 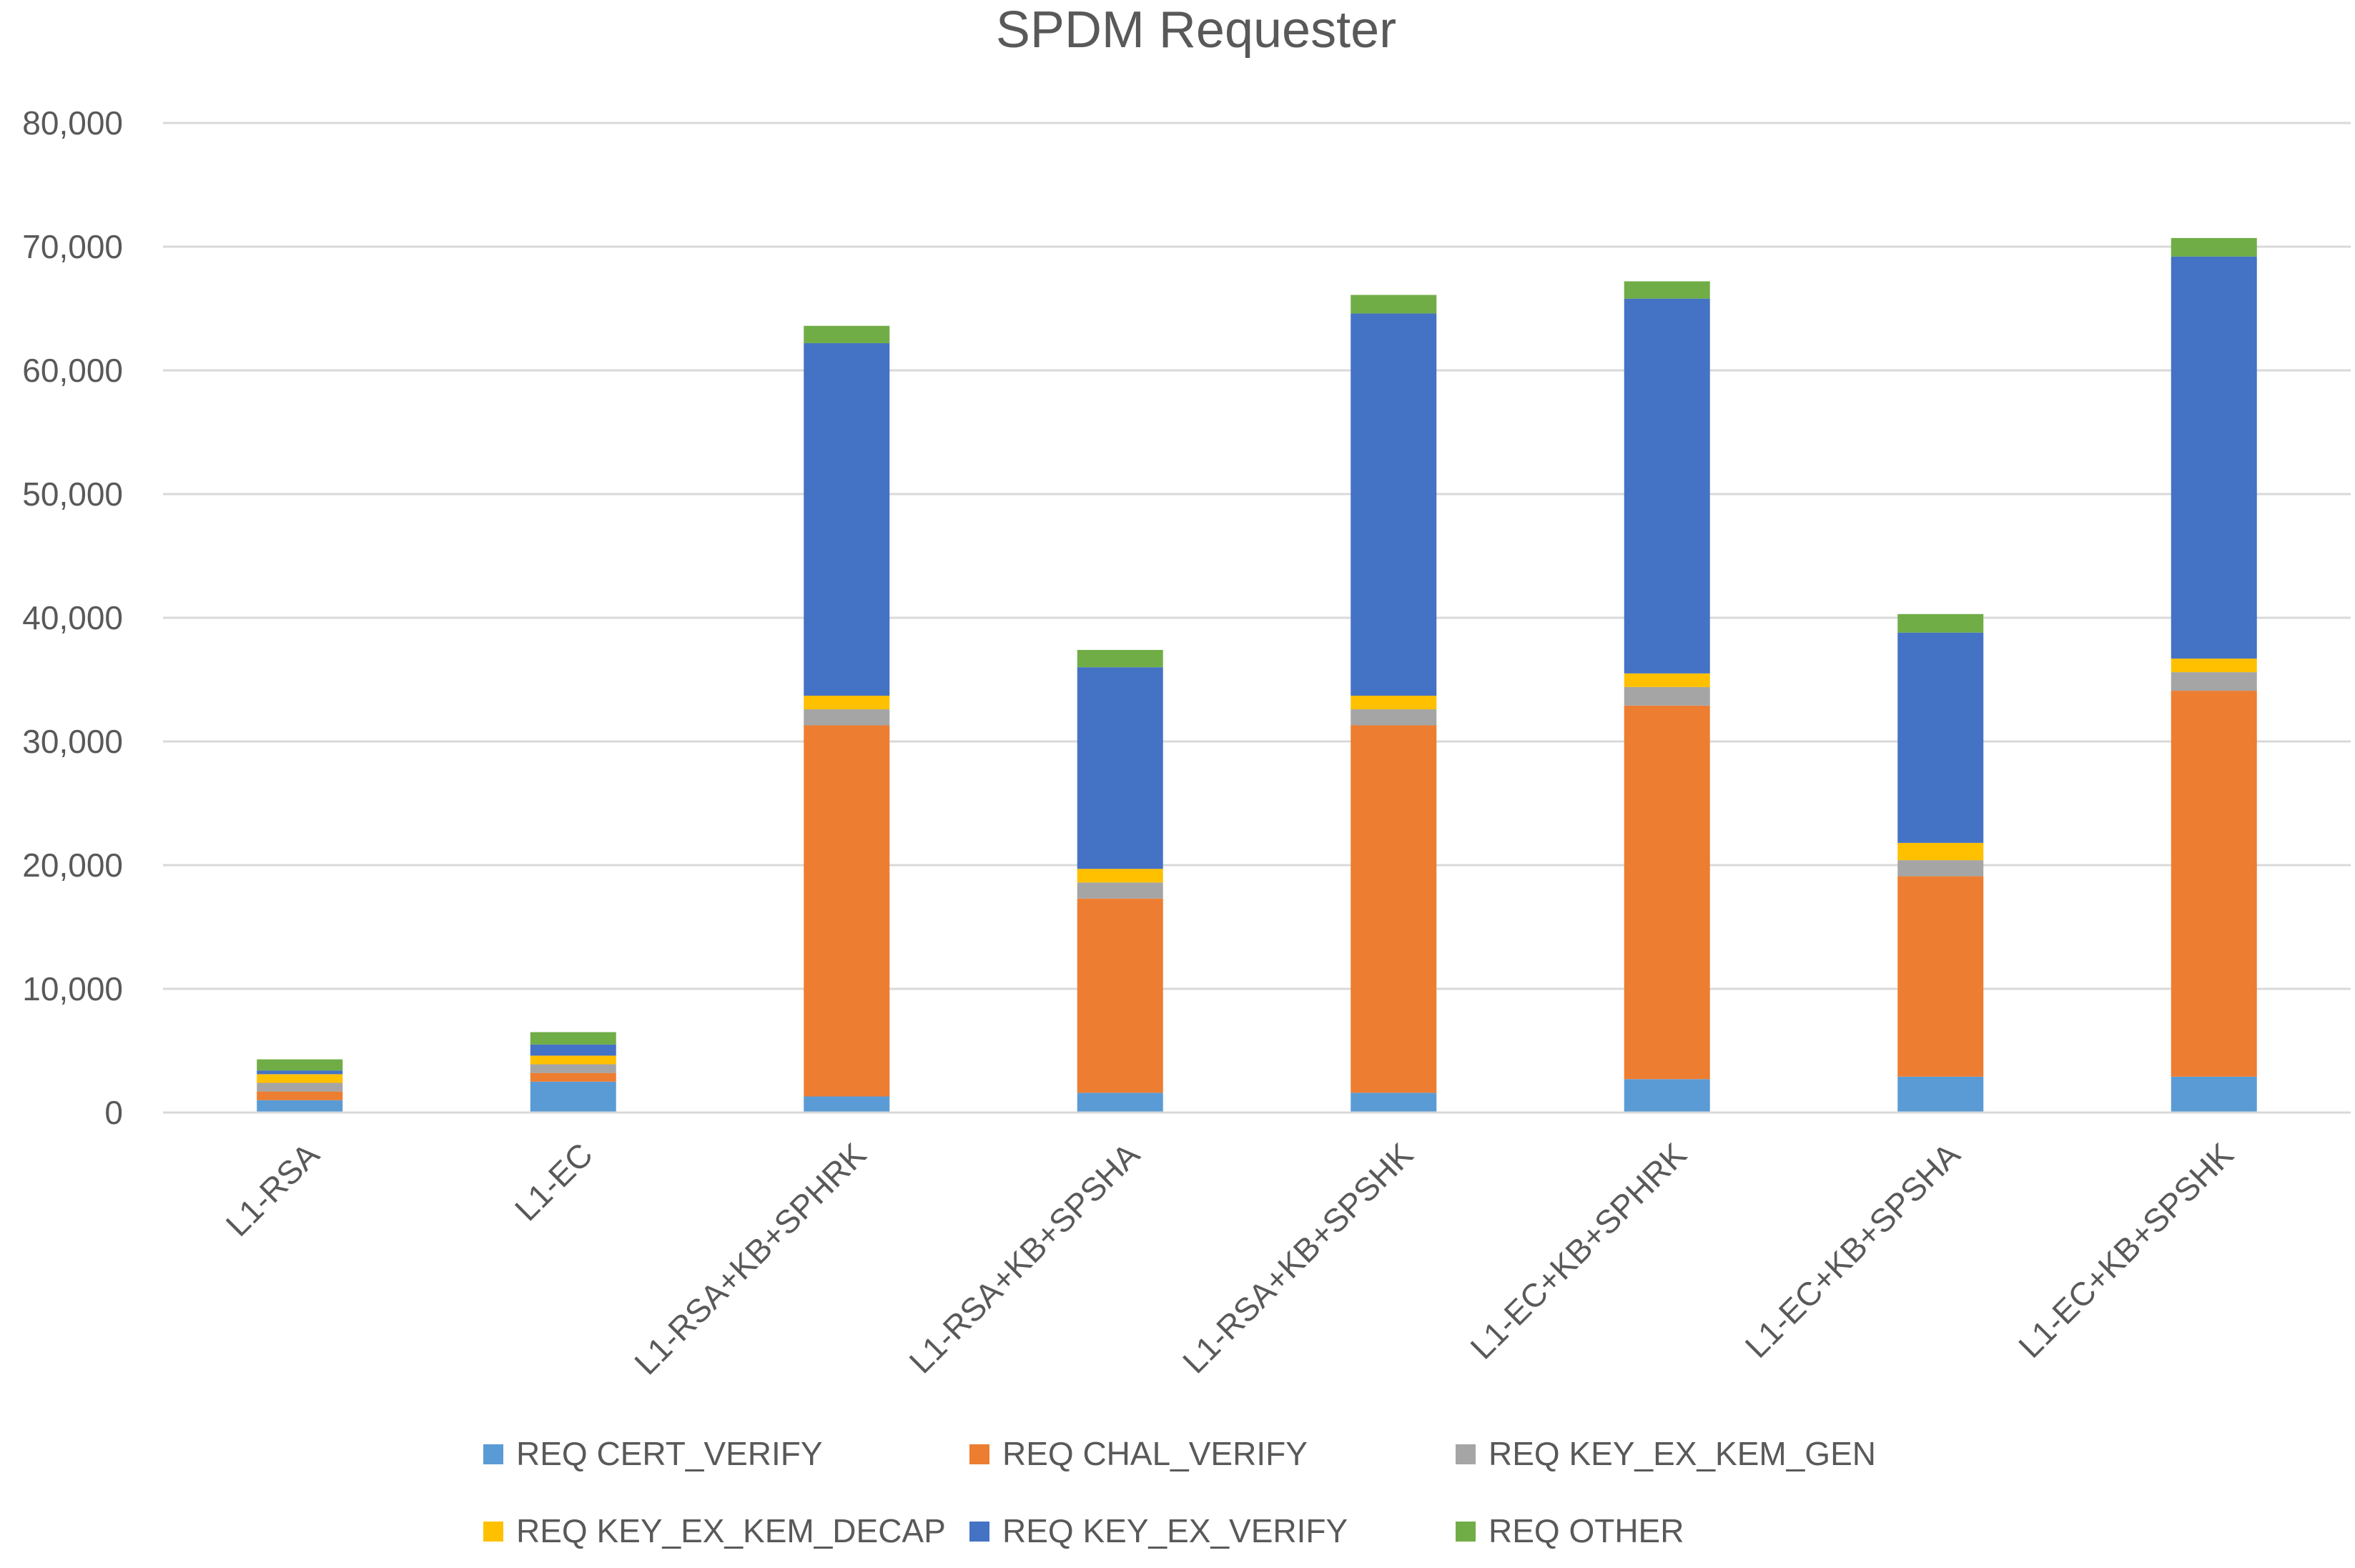 I want to click on x-tick-label: L1-EC+KB+SPSHA, so click(x=1853, y=1250).